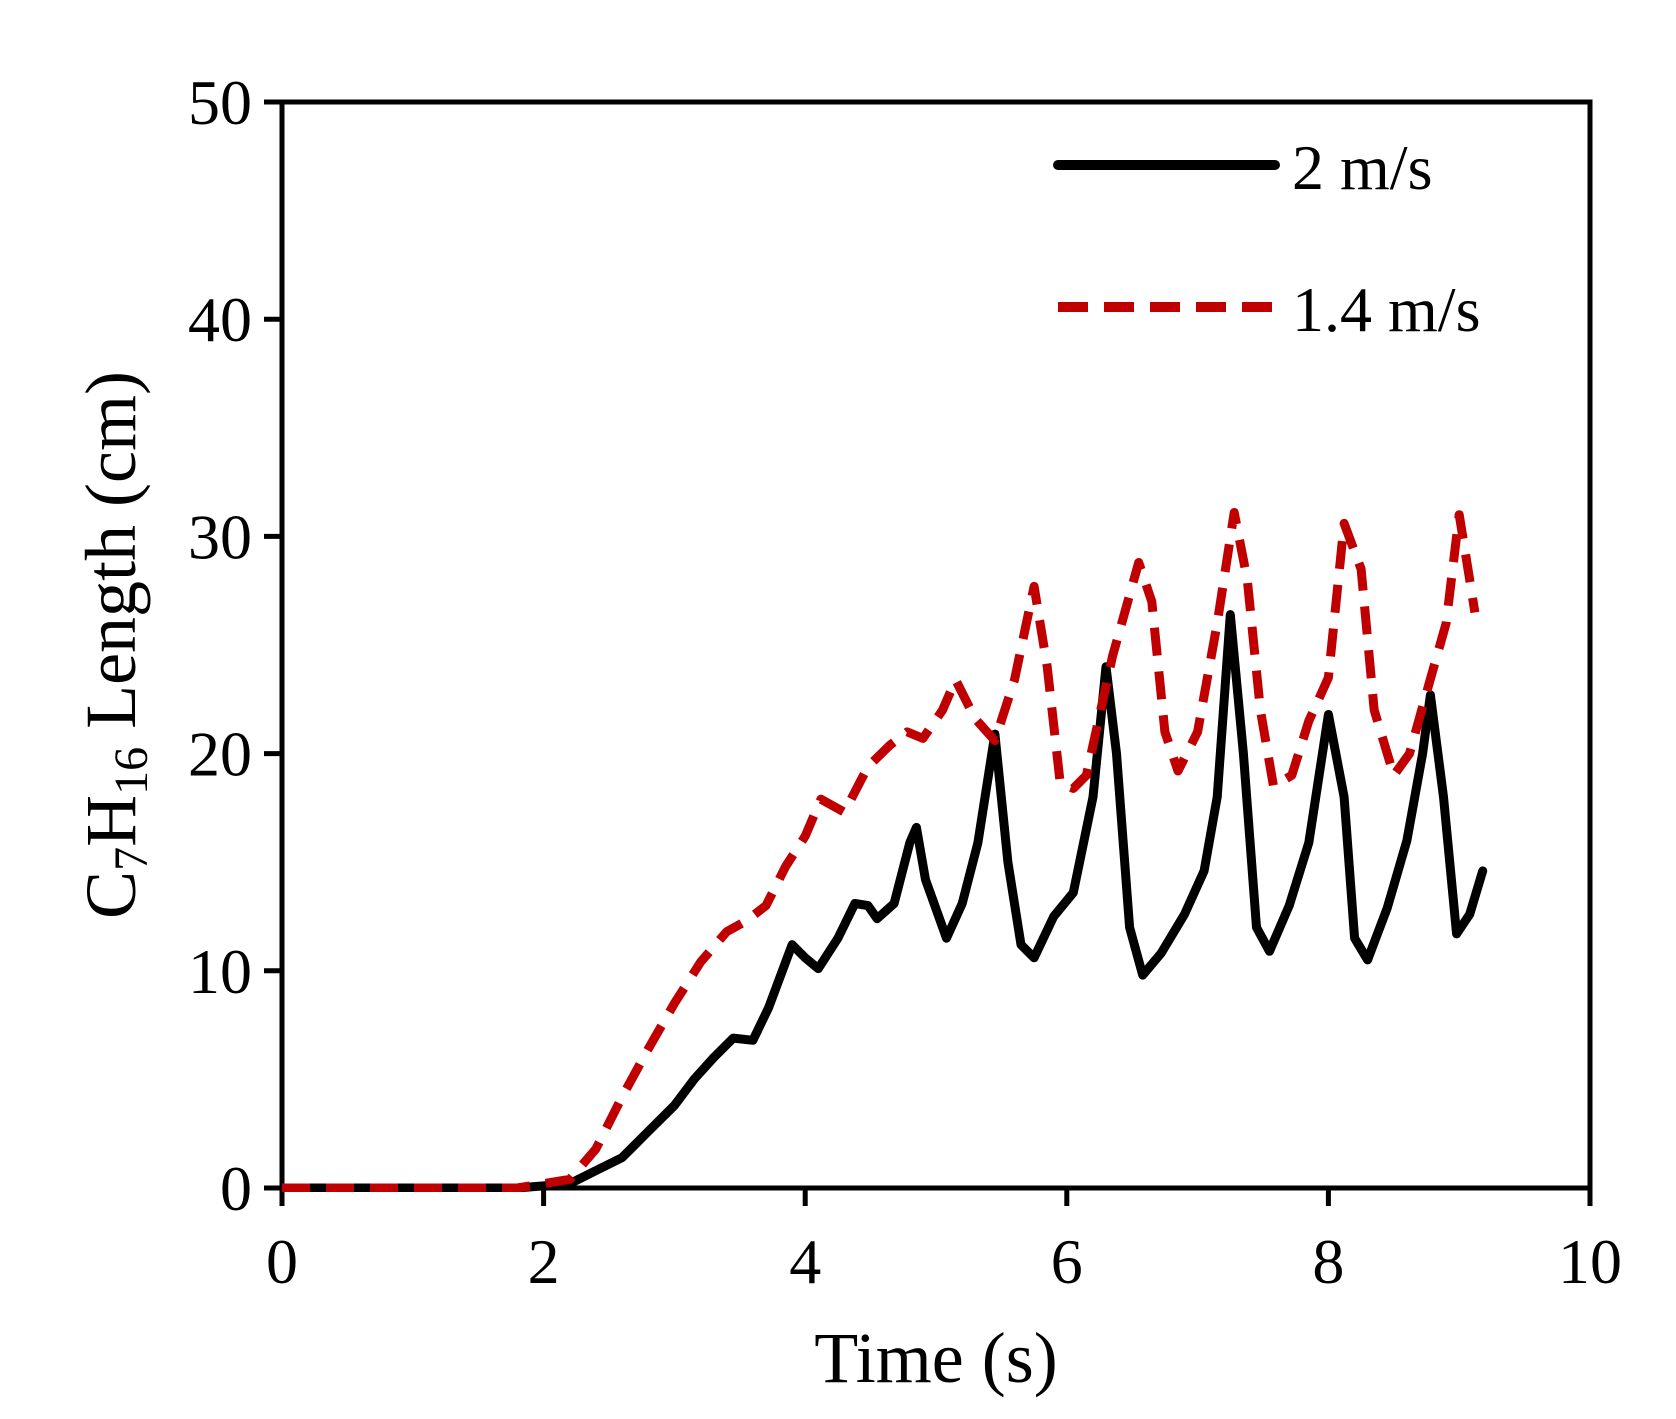 Image resolution: width=1676 pixels, height=1419 pixels. What do you see at coordinates (1362, 167) in the screenshot?
I see `legend-label: 2 m/s` at bounding box center [1362, 167].